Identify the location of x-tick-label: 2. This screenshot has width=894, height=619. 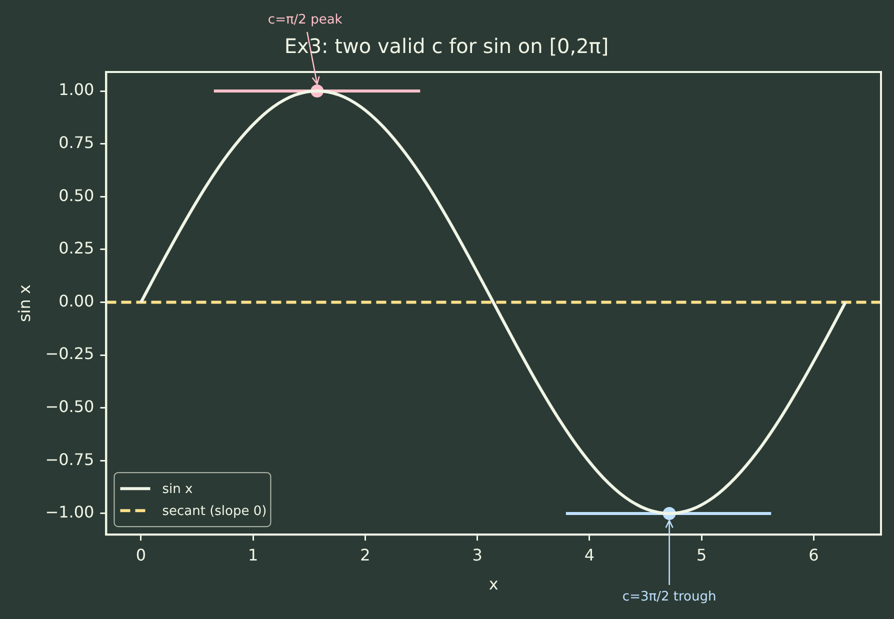
(365, 554).